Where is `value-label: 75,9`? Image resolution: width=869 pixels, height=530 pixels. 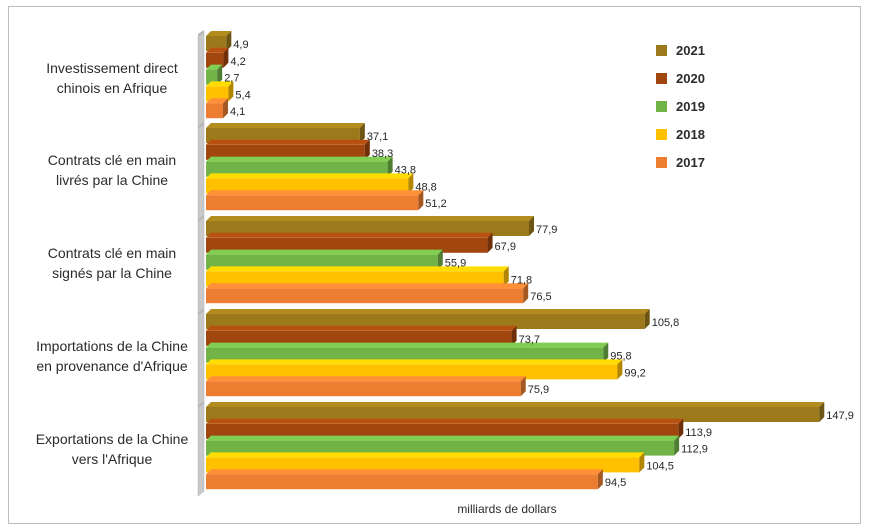 value-label: 75,9 is located at coordinates (538, 390).